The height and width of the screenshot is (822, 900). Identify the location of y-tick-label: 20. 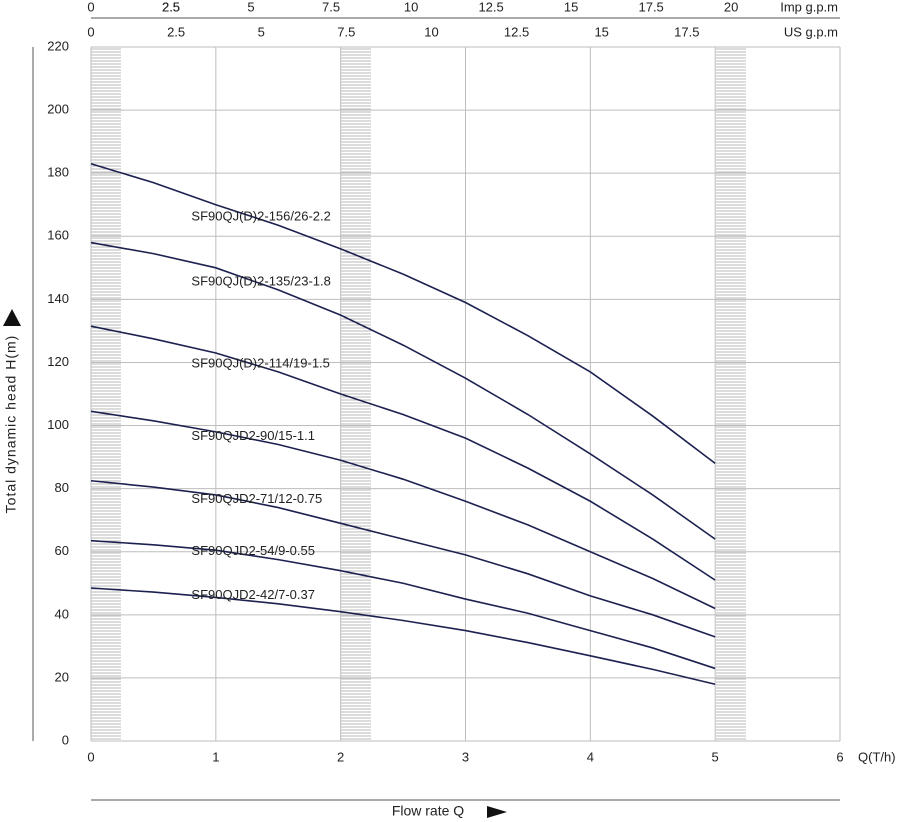
(62, 676).